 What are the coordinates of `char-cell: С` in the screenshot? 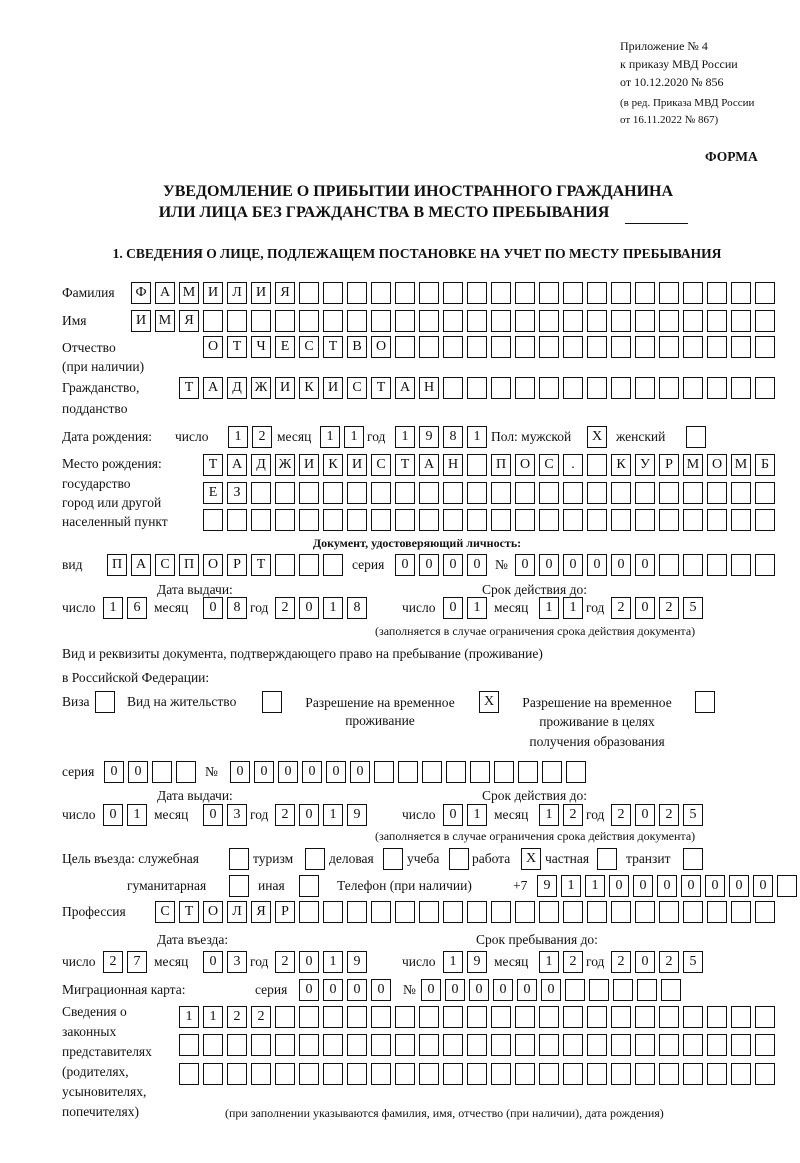 It's located at (357, 388).